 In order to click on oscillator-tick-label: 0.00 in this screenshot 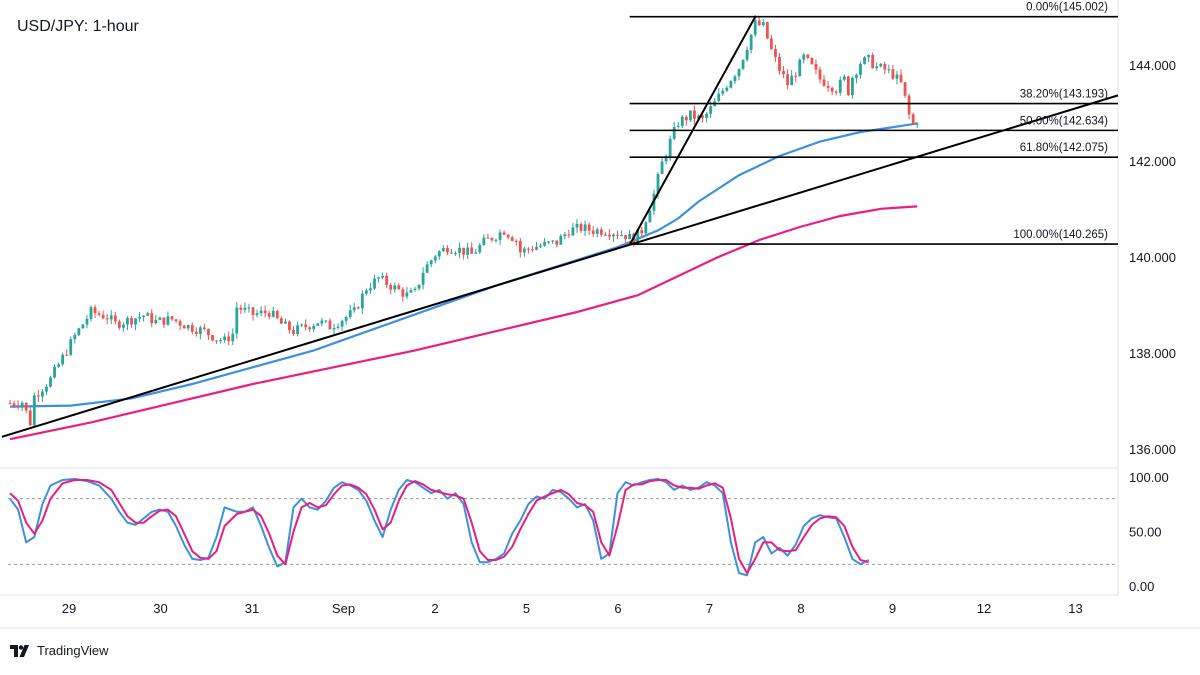, I will do `click(1141, 586)`.